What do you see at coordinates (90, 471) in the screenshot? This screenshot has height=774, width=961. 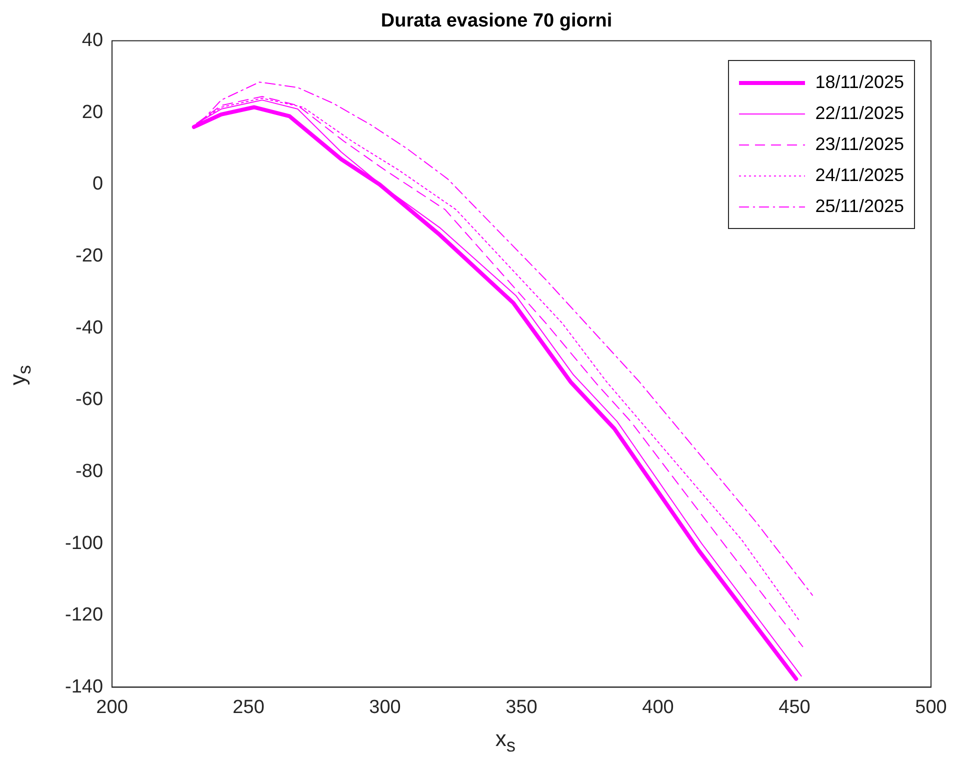 I see `y-tick-label: -80` at bounding box center [90, 471].